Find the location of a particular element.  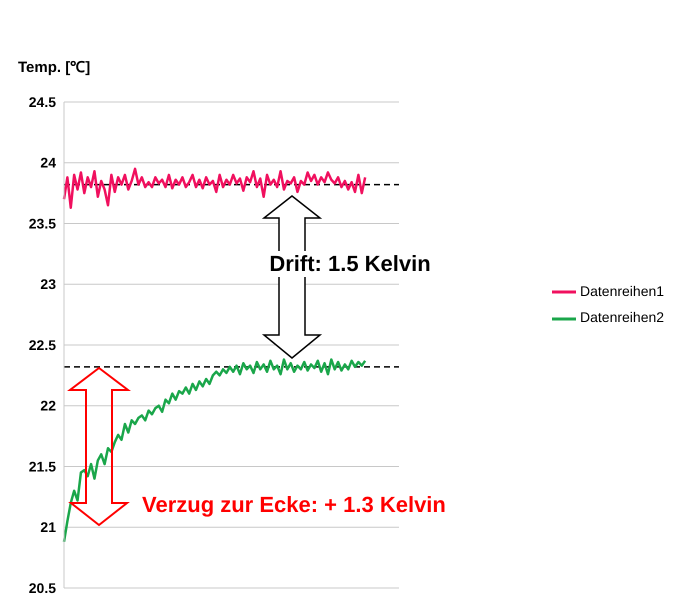

y-tick-label: 22 is located at coordinates (48, 406).